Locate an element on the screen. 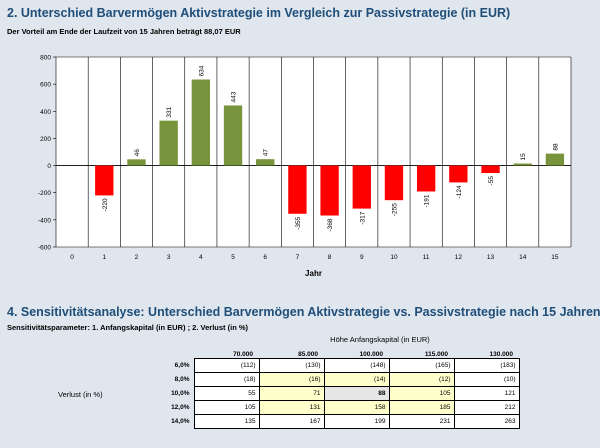 The height and width of the screenshot is (448, 600). x-tick-label: 5 is located at coordinates (233, 257).